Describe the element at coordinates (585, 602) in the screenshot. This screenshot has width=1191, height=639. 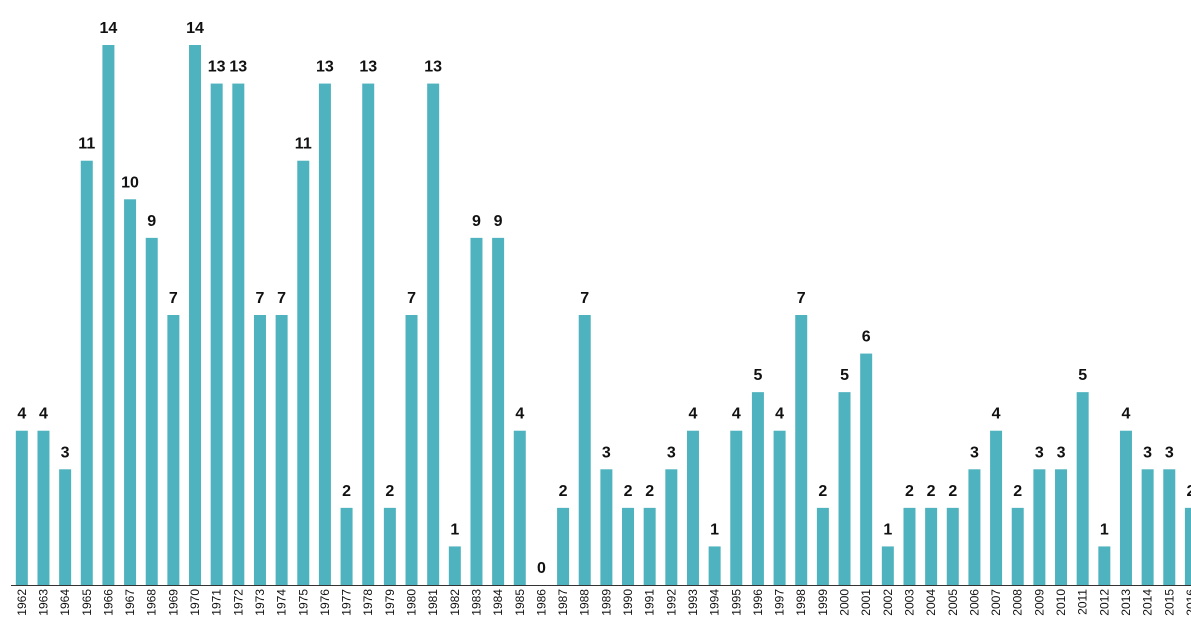
I see `x-tick-label-1988: 1988` at that location.